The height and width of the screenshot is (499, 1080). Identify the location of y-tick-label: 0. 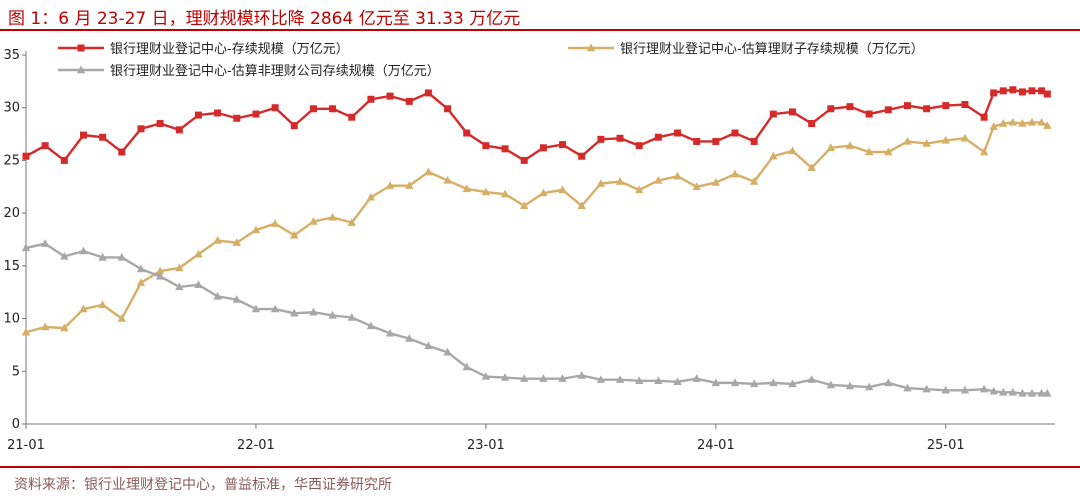
(16, 424).